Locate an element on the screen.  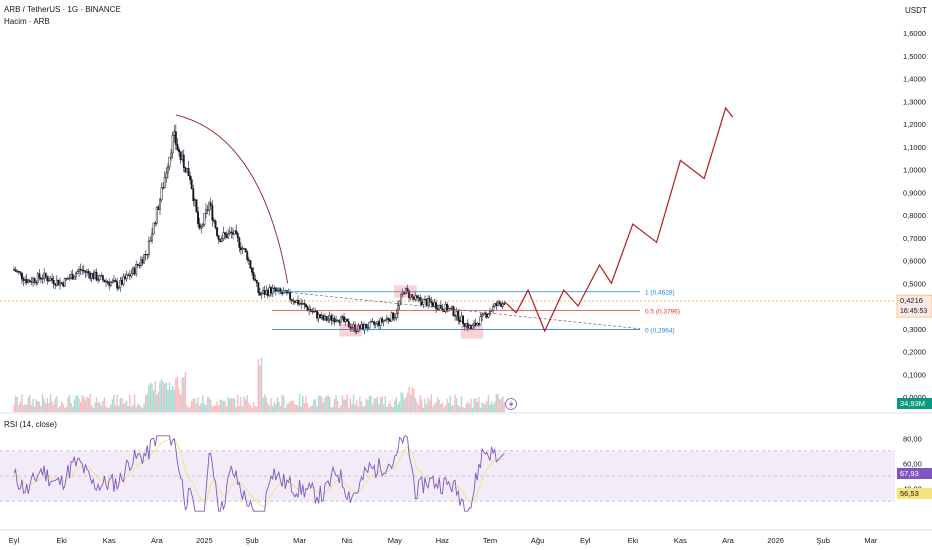
time-tick-label: Eki is located at coordinates (61, 540).